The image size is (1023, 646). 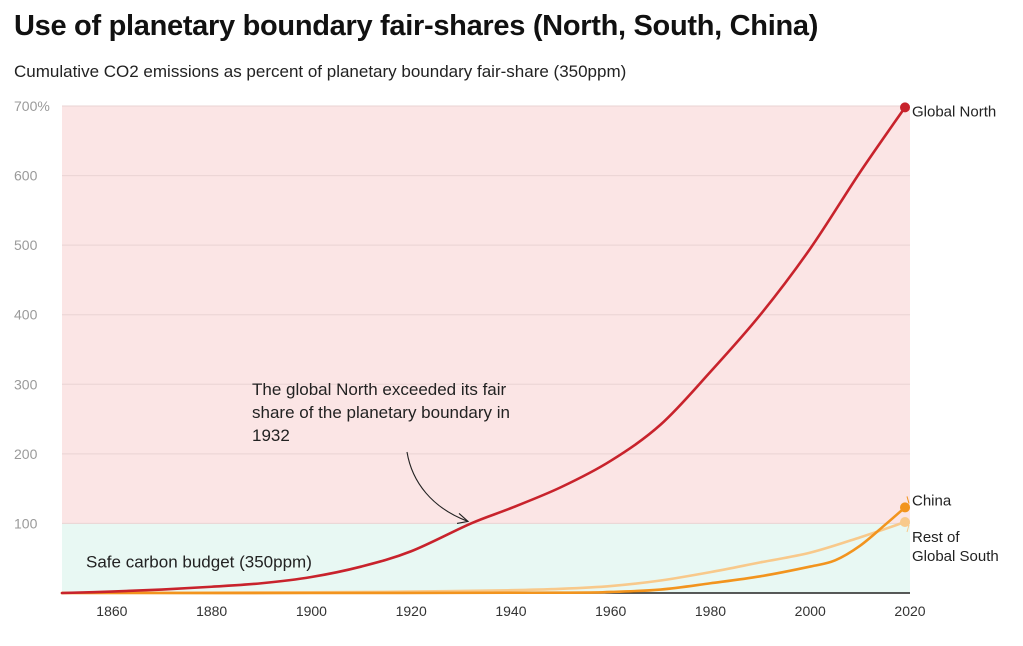 I want to click on safe-budget-label: Safe carbon budget (350ppm), so click(x=199, y=562).